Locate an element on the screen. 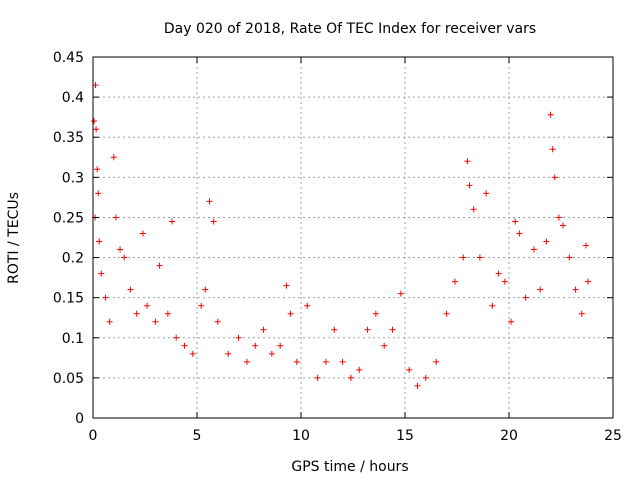 The width and height of the screenshot is (640, 480). y-tick-label: 0.2 is located at coordinates (73, 259).